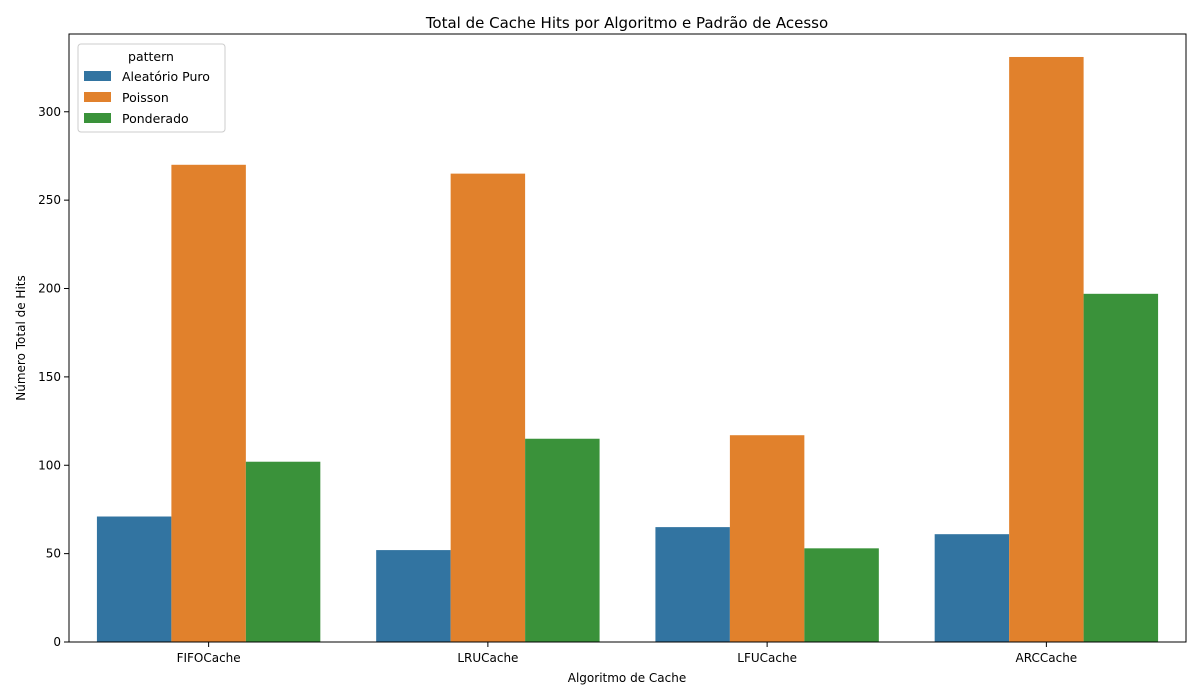 This screenshot has width=1200, height=700. What do you see at coordinates (841, 595) in the screenshot?
I see `bar-ponderado-lfucache` at bounding box center [841, 595].